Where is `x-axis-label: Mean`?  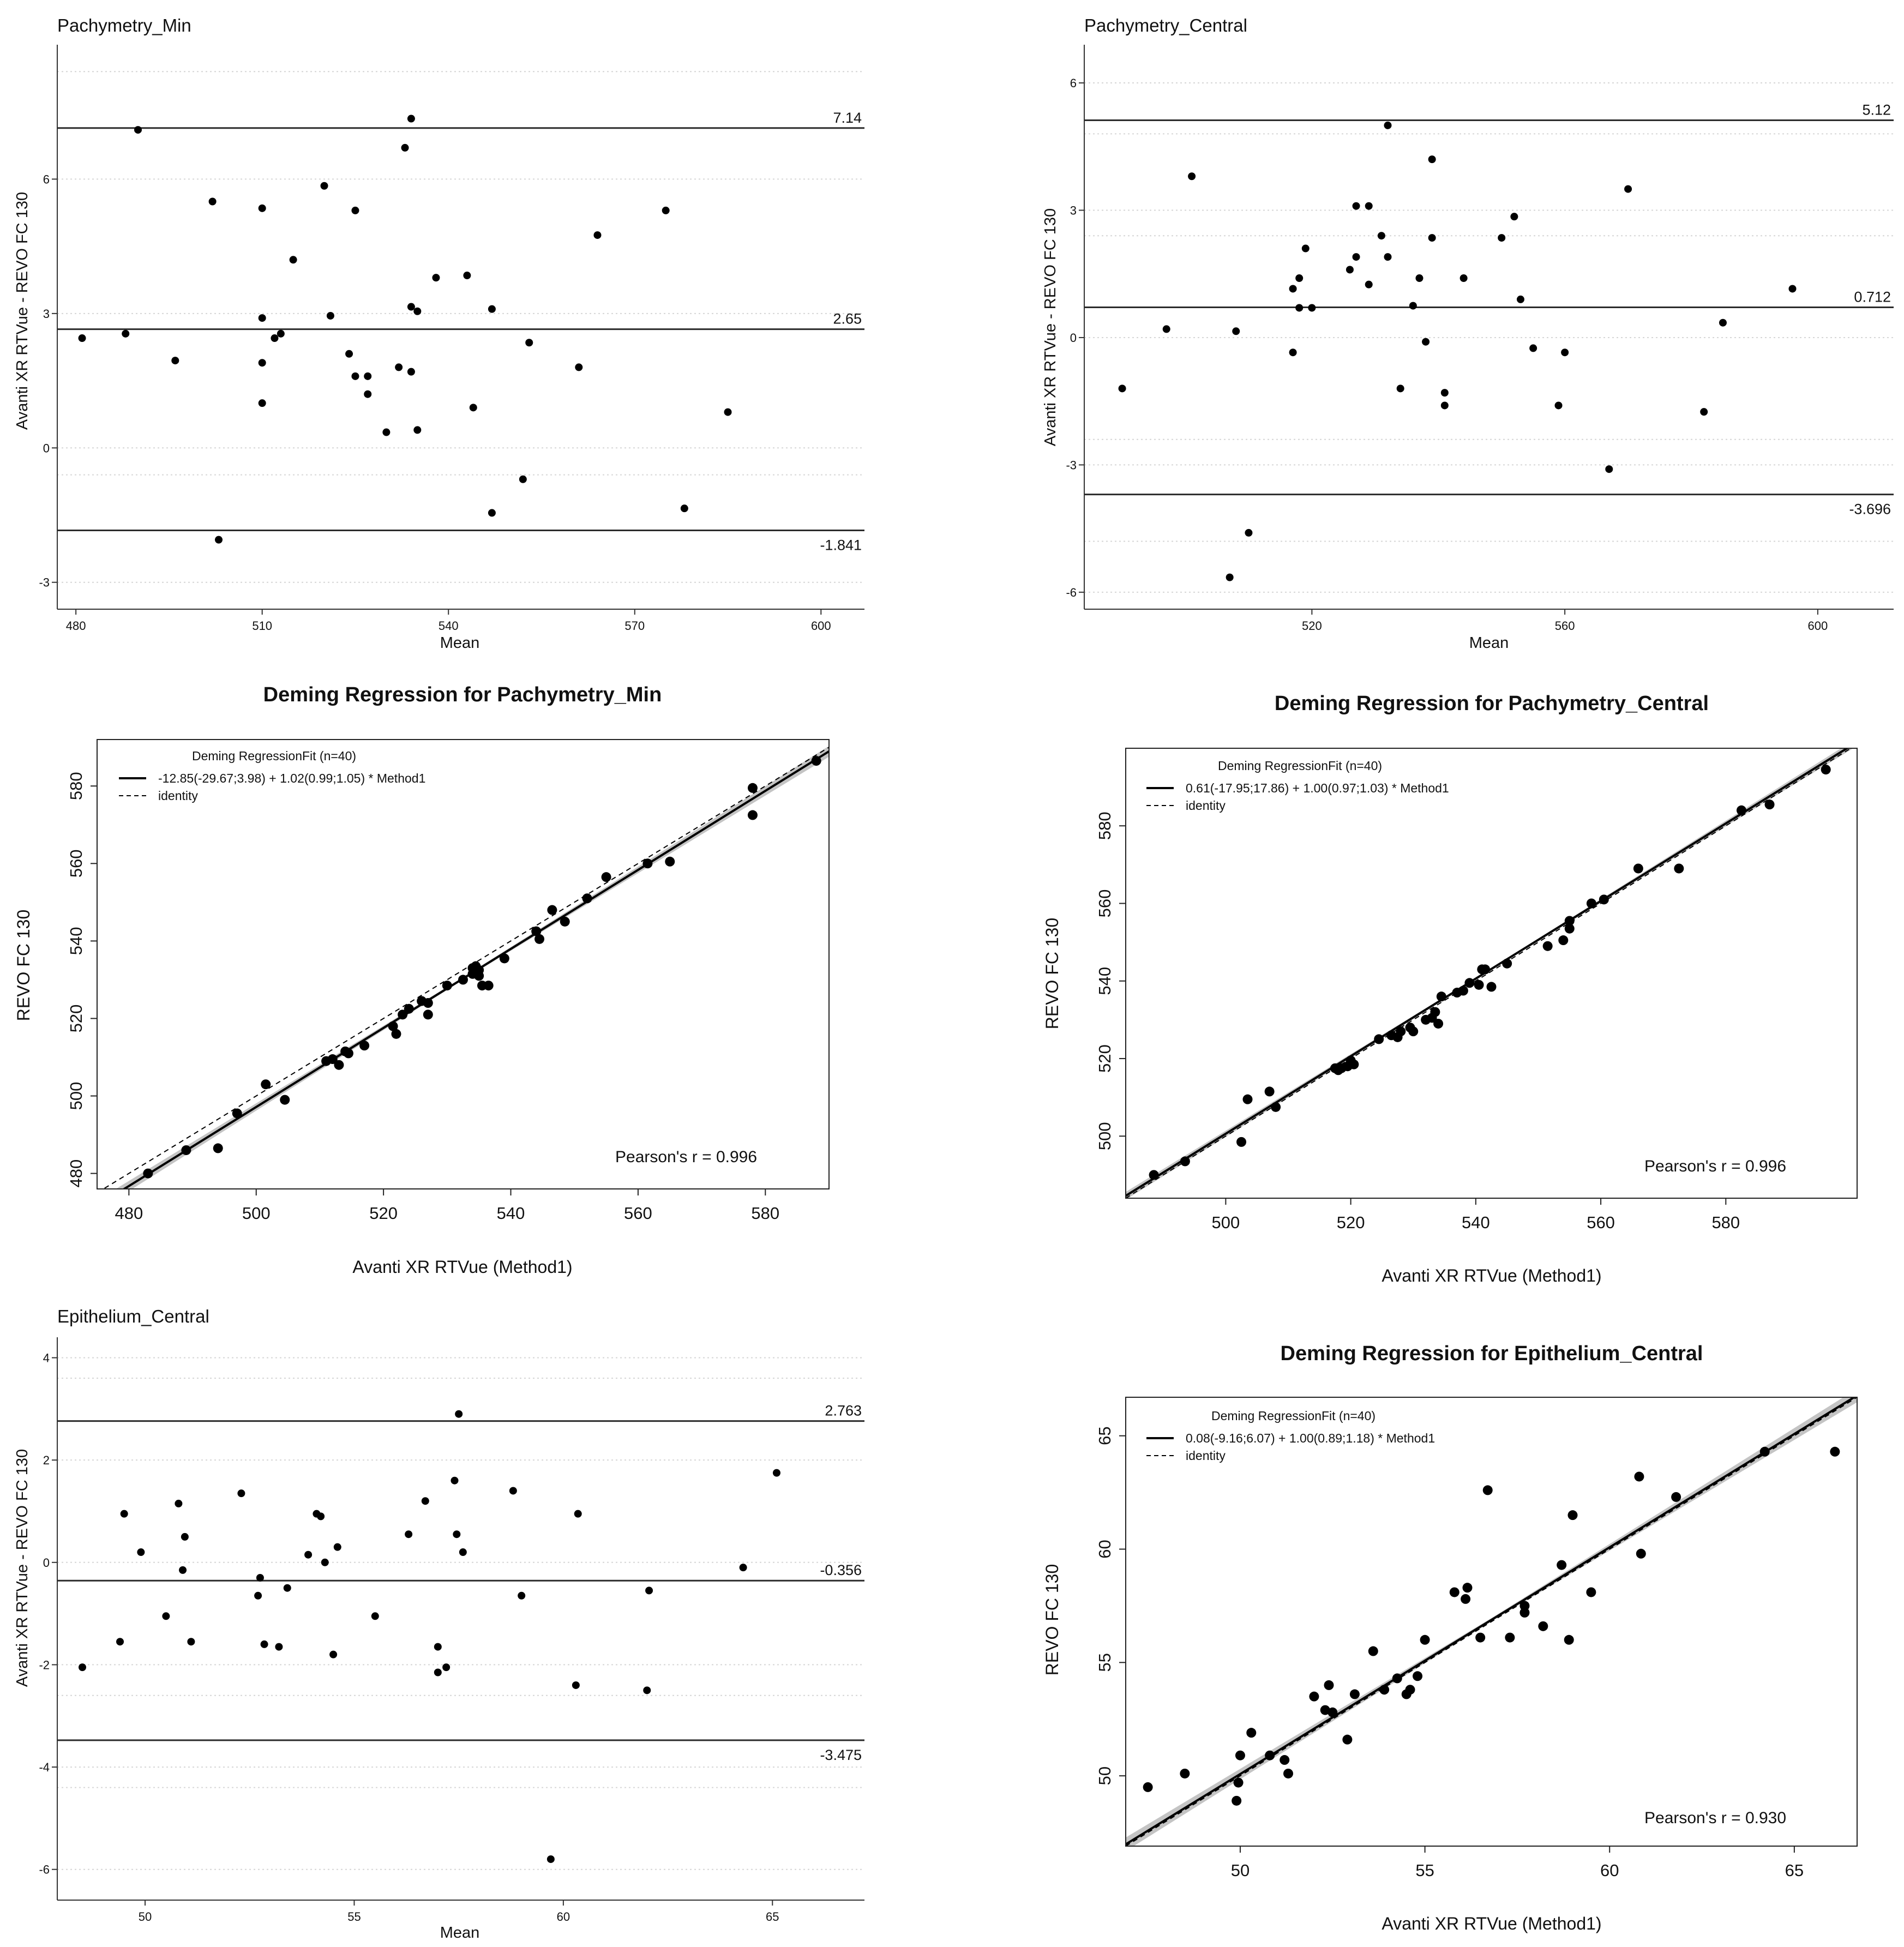 x-axis-label: Mean is located at coordinates (1489, 643).